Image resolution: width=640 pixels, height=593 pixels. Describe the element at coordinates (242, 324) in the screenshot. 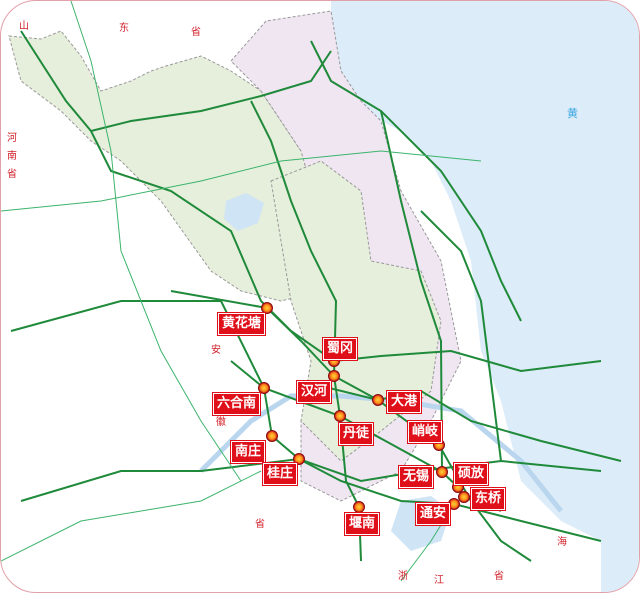

I see `station-label: 黄花塘` at that location.